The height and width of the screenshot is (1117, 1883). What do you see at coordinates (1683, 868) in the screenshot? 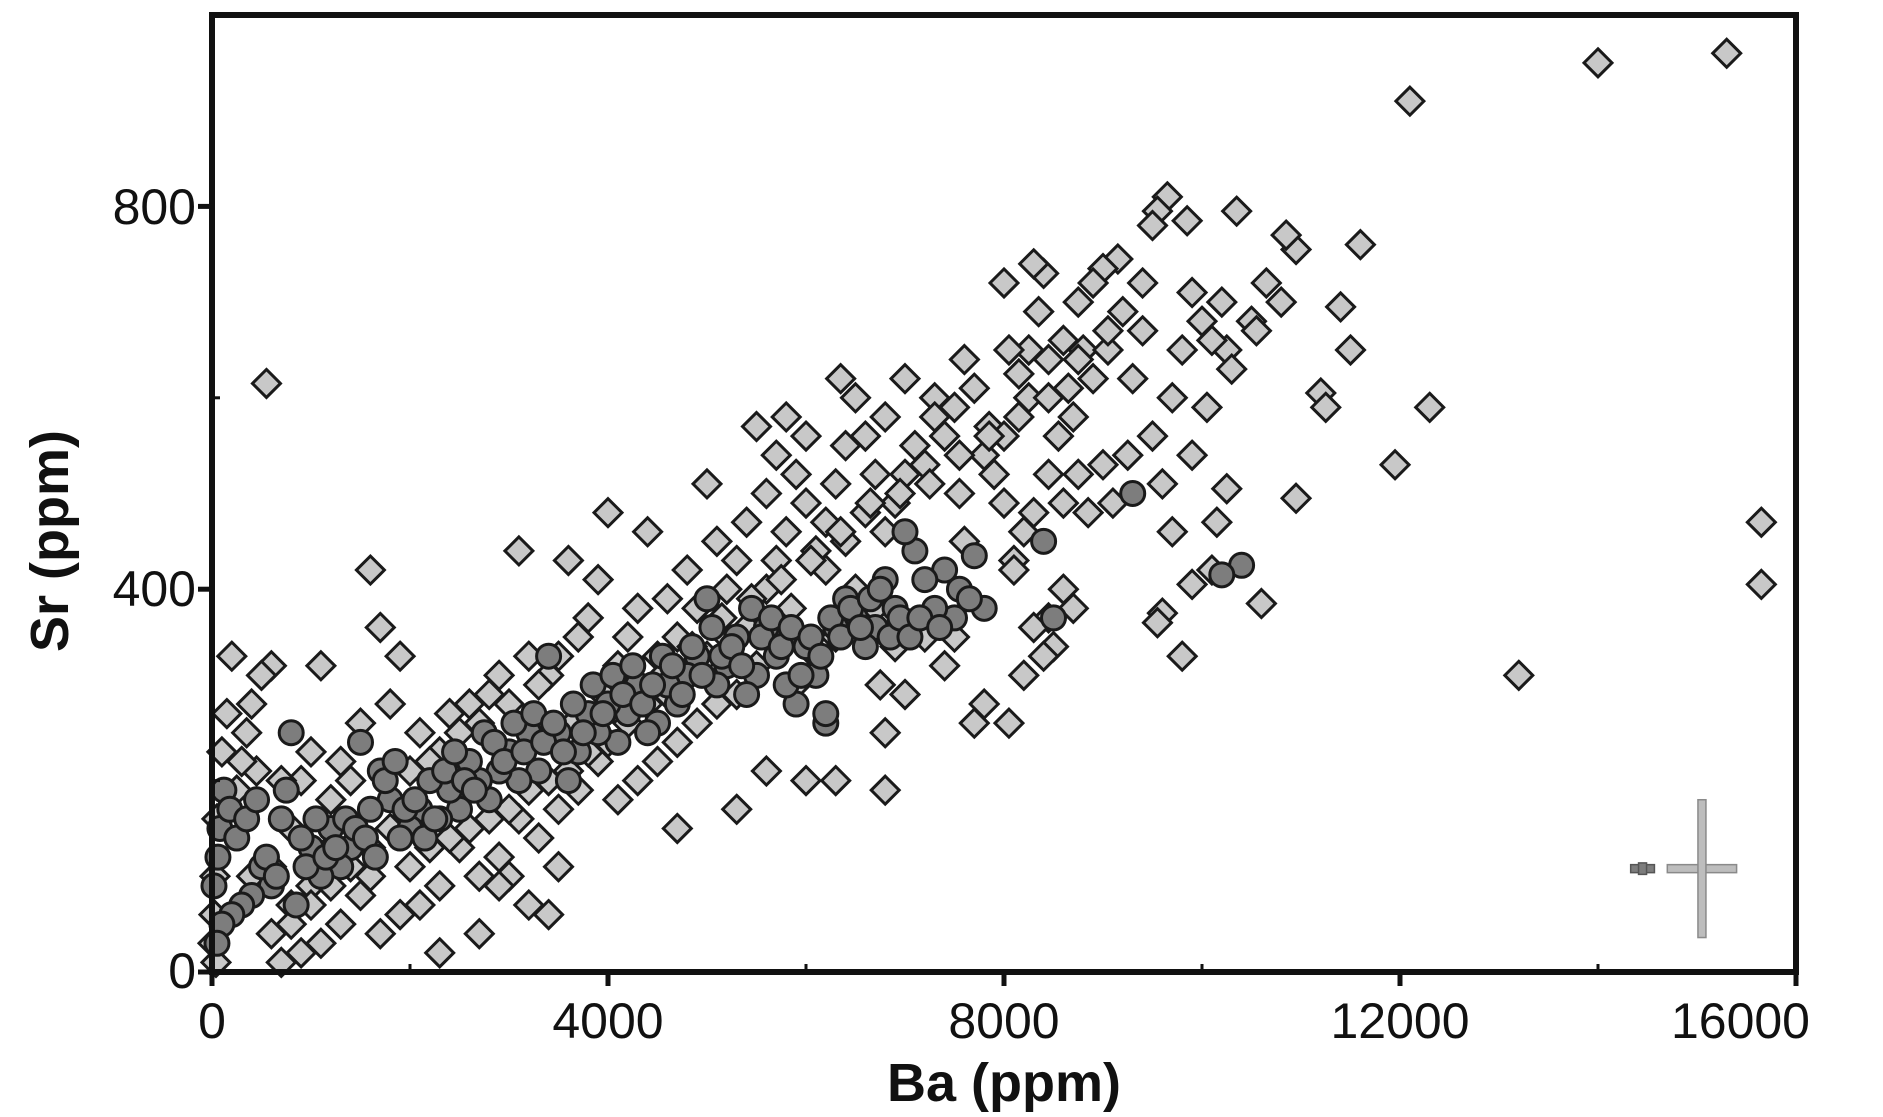
I see `error-bars-legend` at bounding box center [1683, 868].